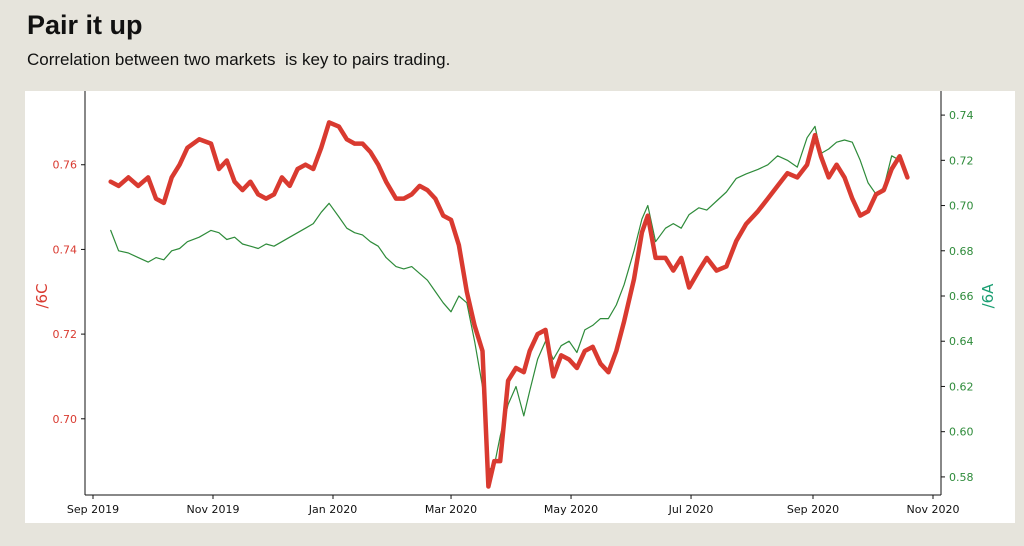 The height and width of the screenshot is (546, 1024). What do you see at coordinates (961, 477) in the screenshot?
I see `right-tick-label: 0.58` at bounding box center [961, 477].